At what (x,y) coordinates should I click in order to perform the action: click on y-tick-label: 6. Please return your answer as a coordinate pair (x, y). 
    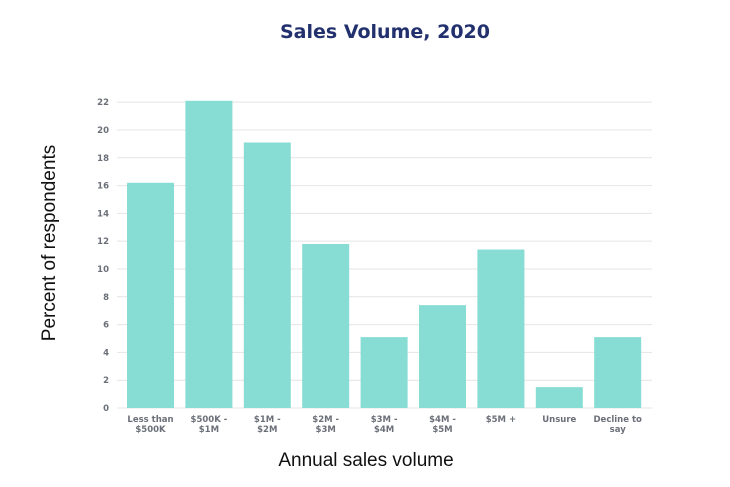
    Looking at the image, I should click on (106, 326).